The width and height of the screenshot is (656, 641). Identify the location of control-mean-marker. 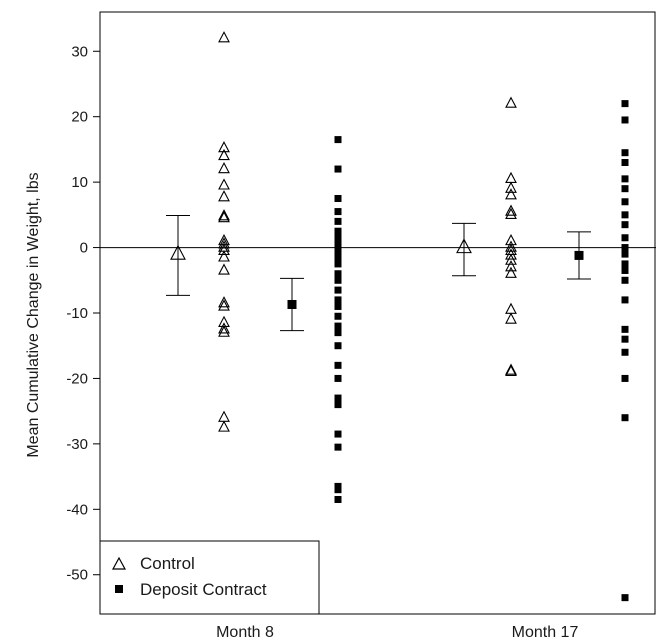
(464, 246).